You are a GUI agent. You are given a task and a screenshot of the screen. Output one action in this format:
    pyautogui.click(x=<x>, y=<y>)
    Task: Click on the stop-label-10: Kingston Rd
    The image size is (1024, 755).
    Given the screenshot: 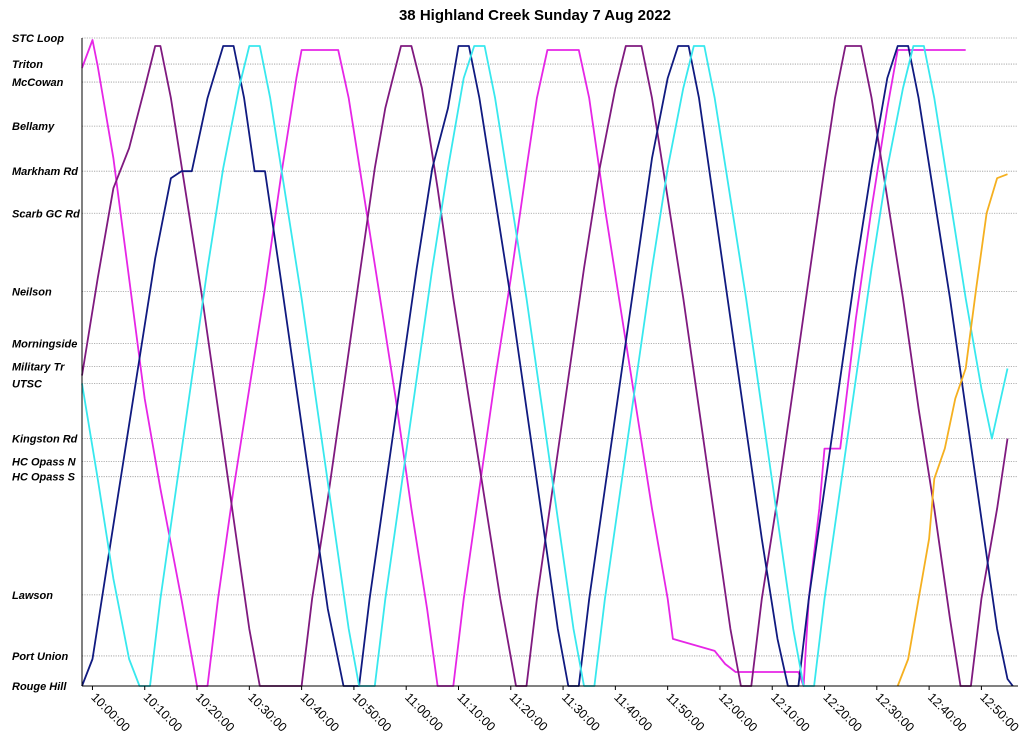 What is the action you would take?
    pyautogui.click(x=45, y=440)
    